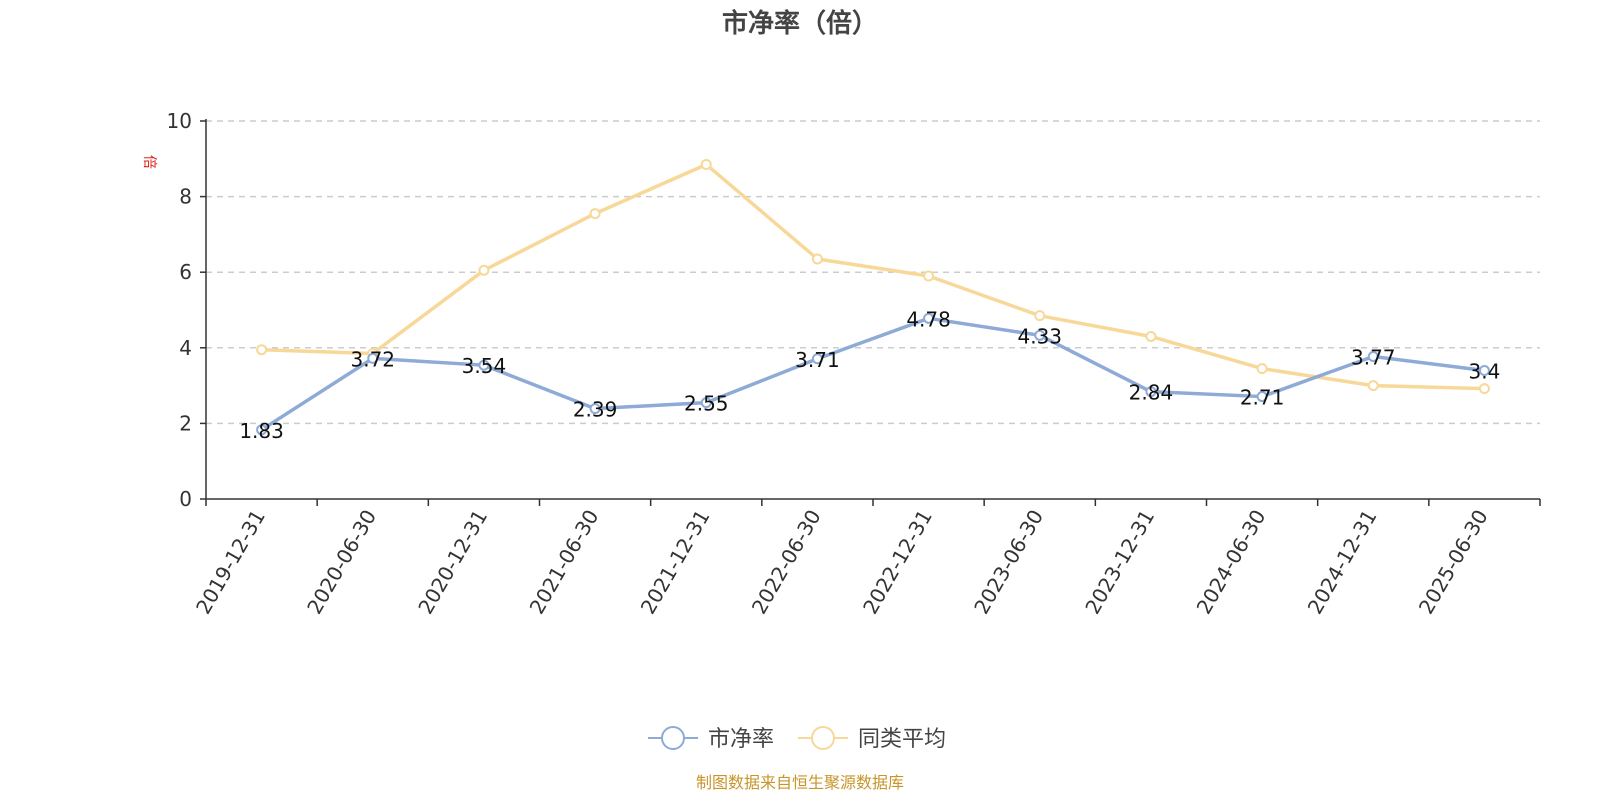 This screenshot has width=1600, height=800. I want to click on data-label: 3.77, so click(1373, 357).